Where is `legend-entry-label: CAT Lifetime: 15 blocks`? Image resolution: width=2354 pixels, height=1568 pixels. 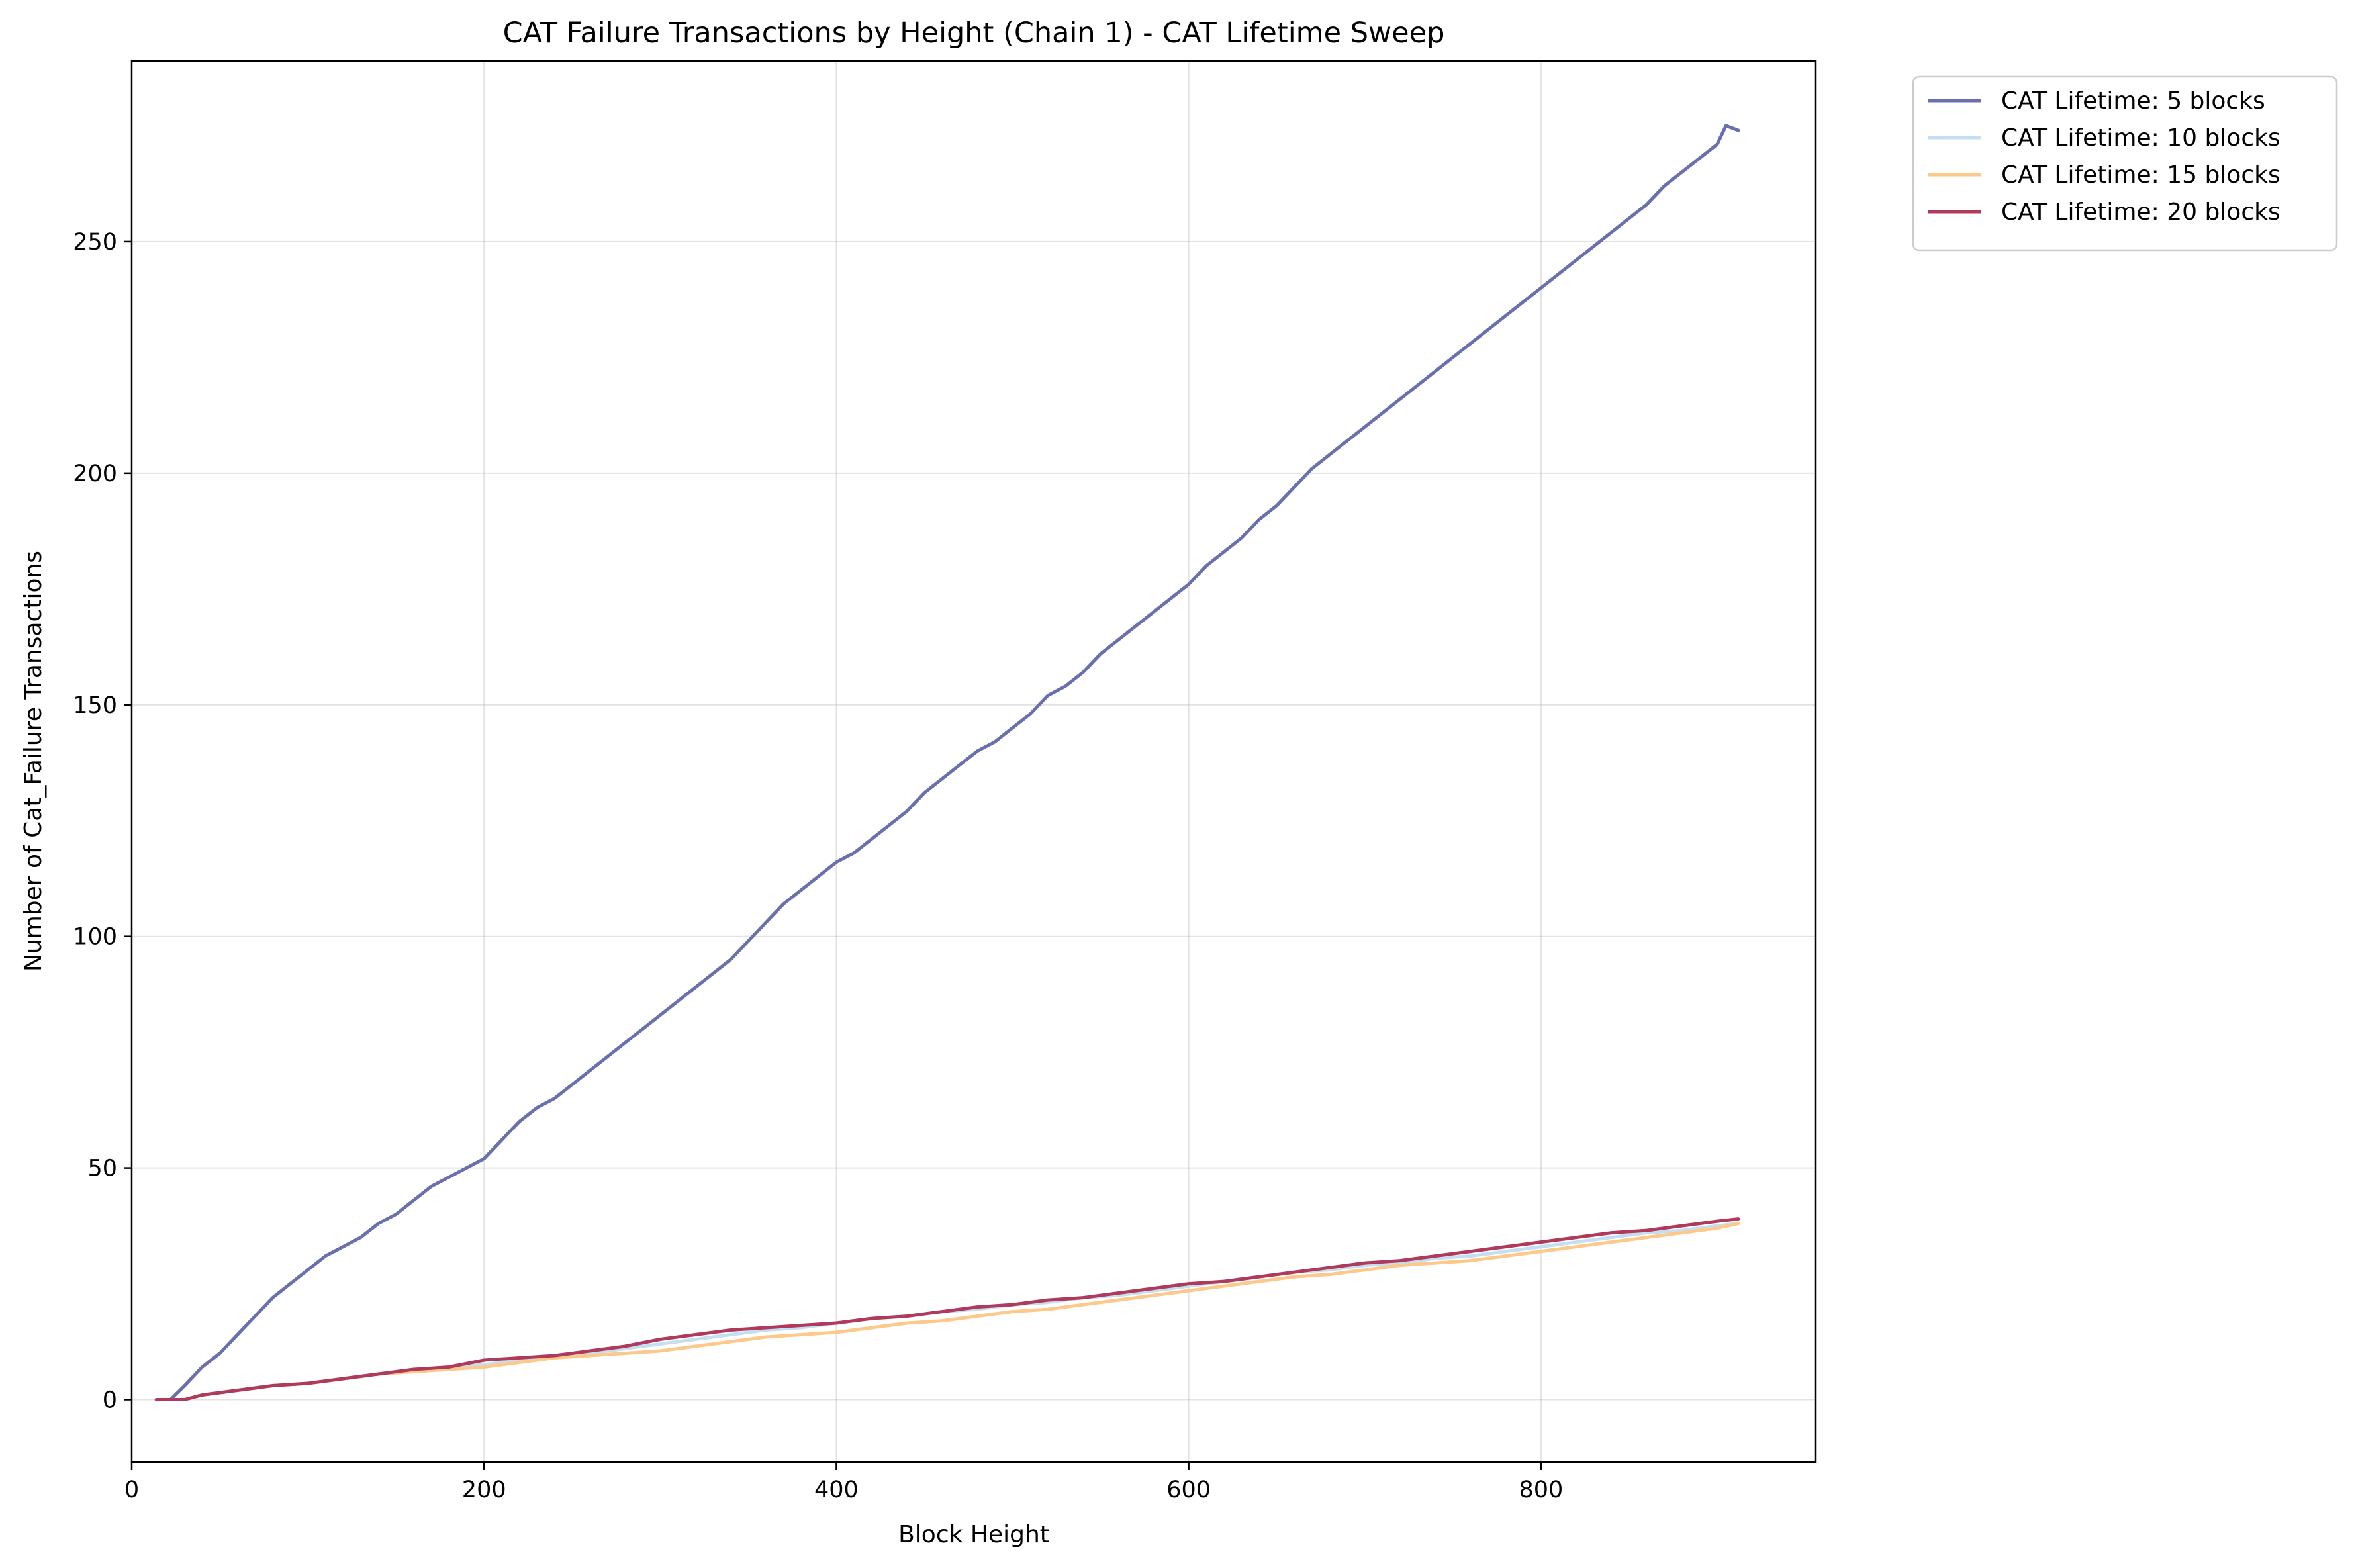
legend-entry-label: CAT Lifetime: 15 blocks is located at coordinates (2141, 175).